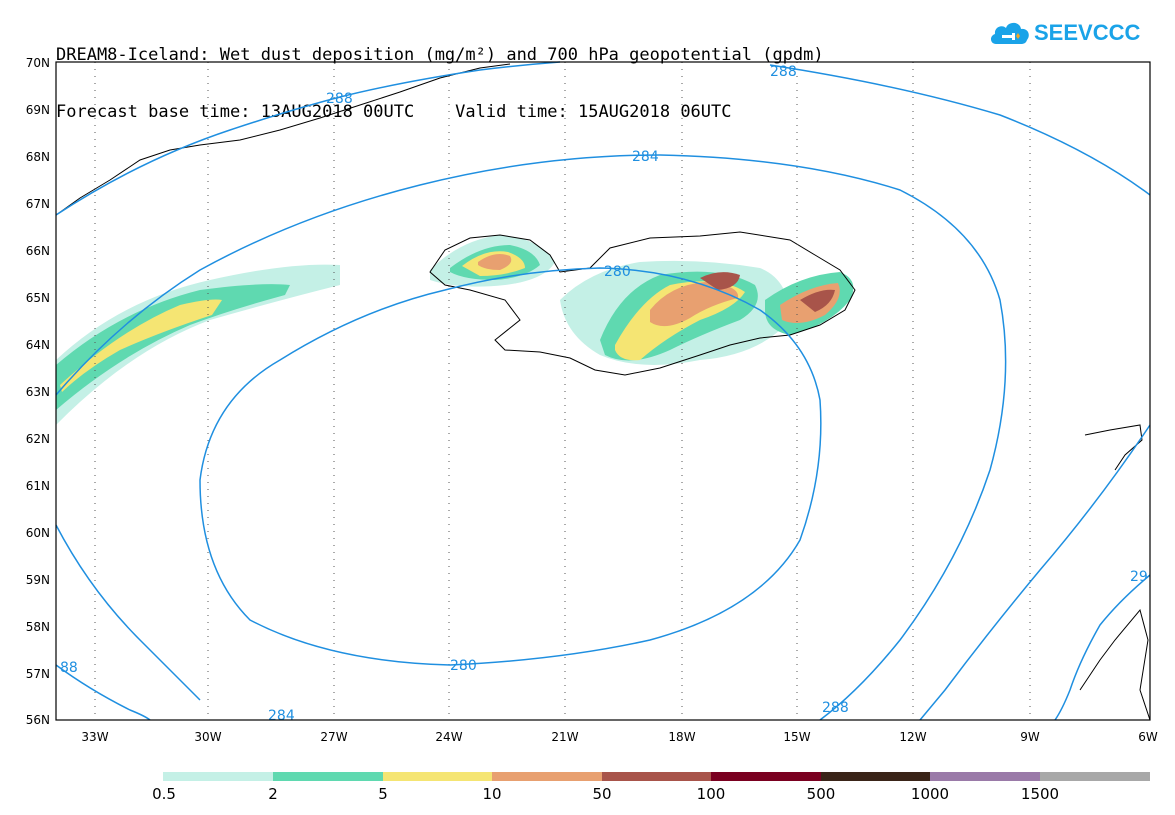  Describe the element at coordinates (1030, 737) in the screenshot. I see `lon-tick-label: 9W` at that location.